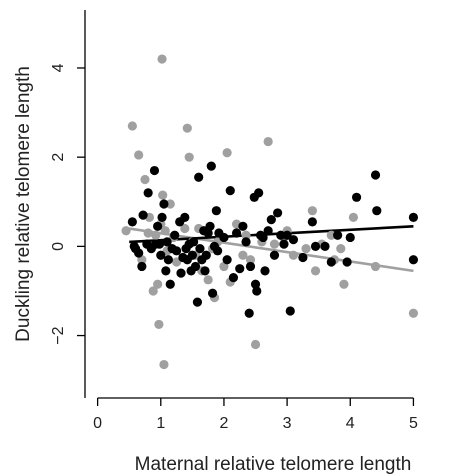 The height and width of the screenshot is (476, 461). Describe the element at coordinates (23, 204) in the screenshot. I see `y-axis-title: Duckling relative telomere length` at that location.